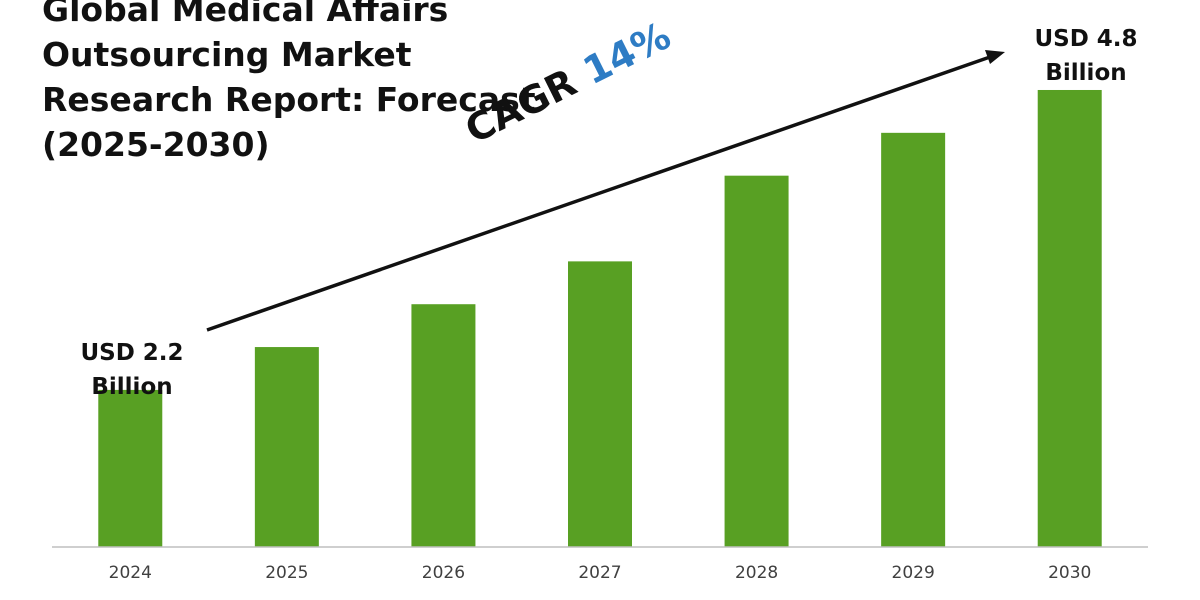 The height and width of the screenshot is (600, 1200). Describe the element at coordinates (289, 99) in the screenshot. I see `title-line-3: Research Report: Forecast` at that location.